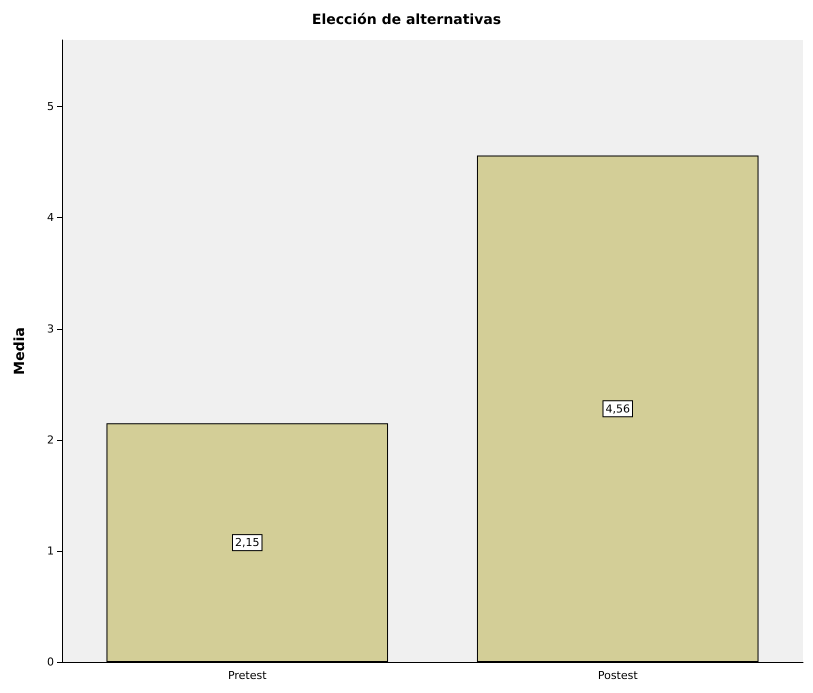 This screenshot has height=693, width=813. Describe the element at coordinates (50, 439) in the screenshot. I see `y-tick-label: 2` at that location.